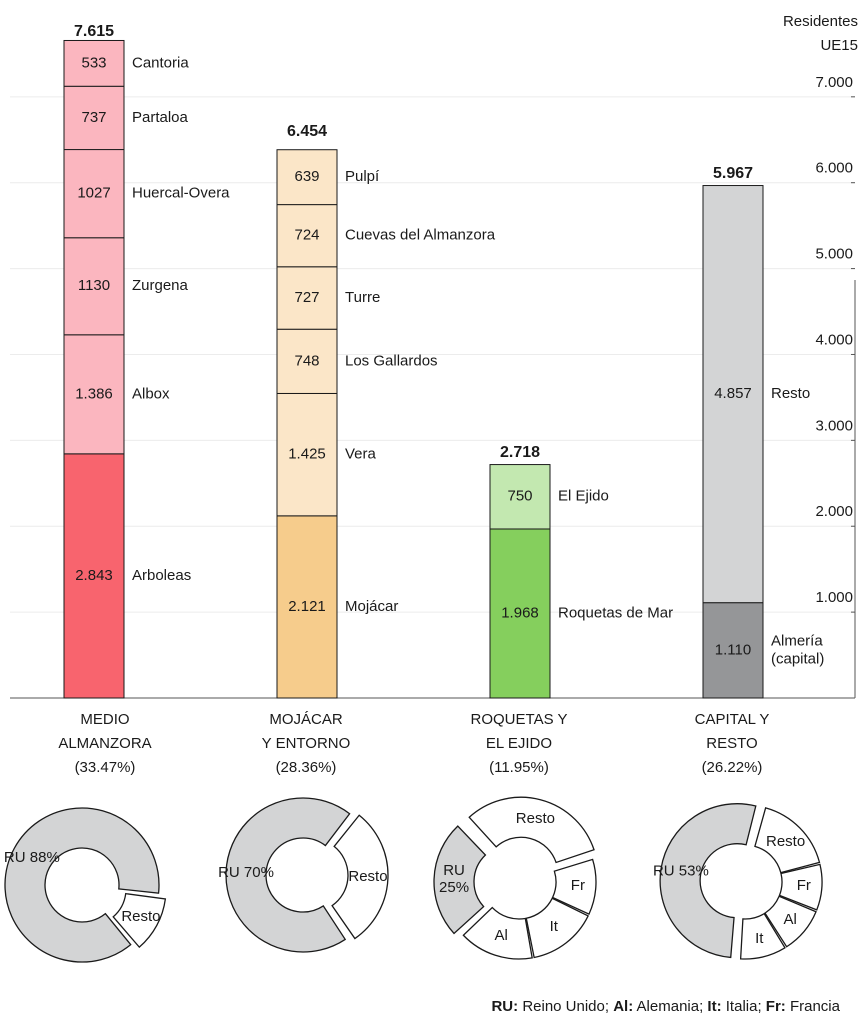 The width and height of the screenshot is (862, 1024). I want to click on segment-value-label: 727, so click(306, 297).